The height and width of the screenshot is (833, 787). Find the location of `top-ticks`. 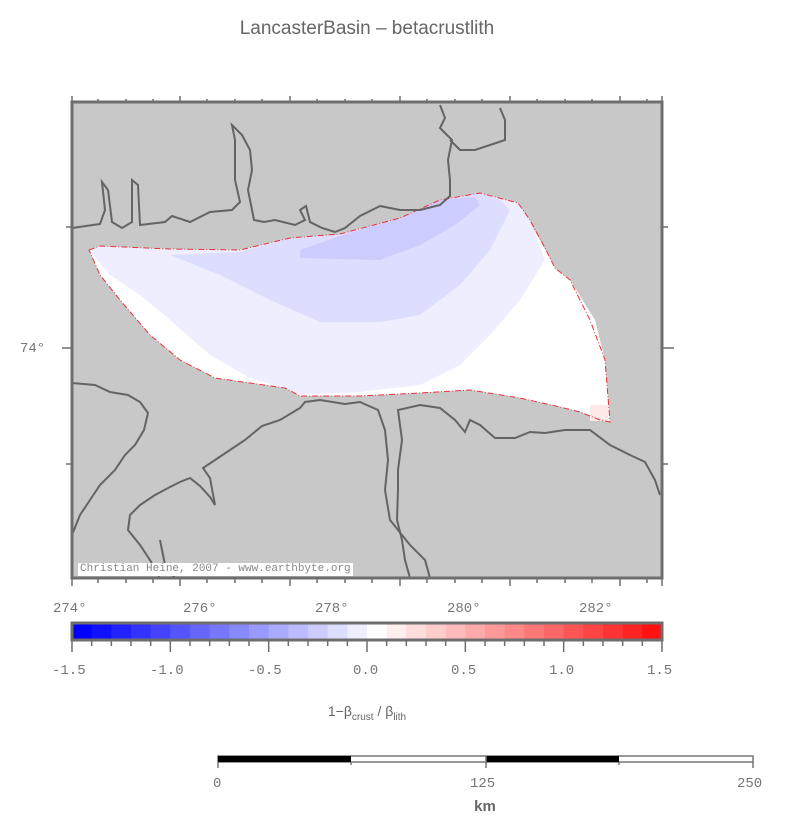

top-ticks is located at coordinates (367, 99).